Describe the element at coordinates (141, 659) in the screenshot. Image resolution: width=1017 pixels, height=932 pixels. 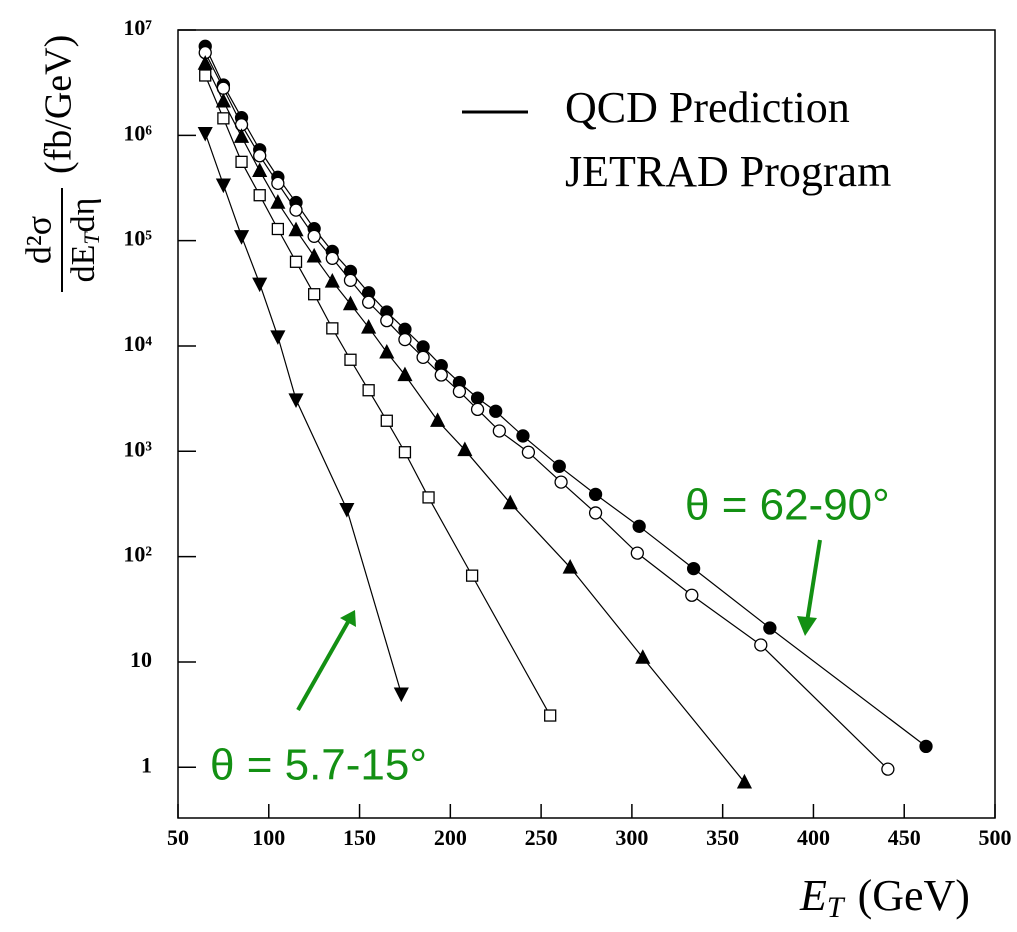
I see `y-tick-label: 10` at that location.